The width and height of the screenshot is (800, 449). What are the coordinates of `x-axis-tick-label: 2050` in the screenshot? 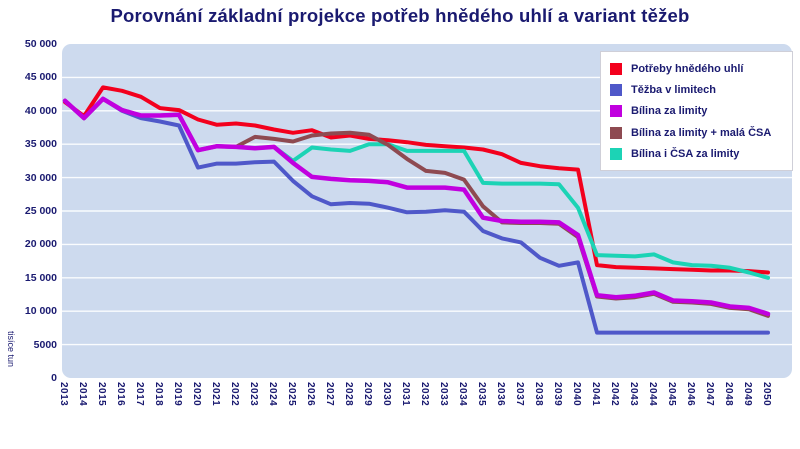 It's located at (766, 394).